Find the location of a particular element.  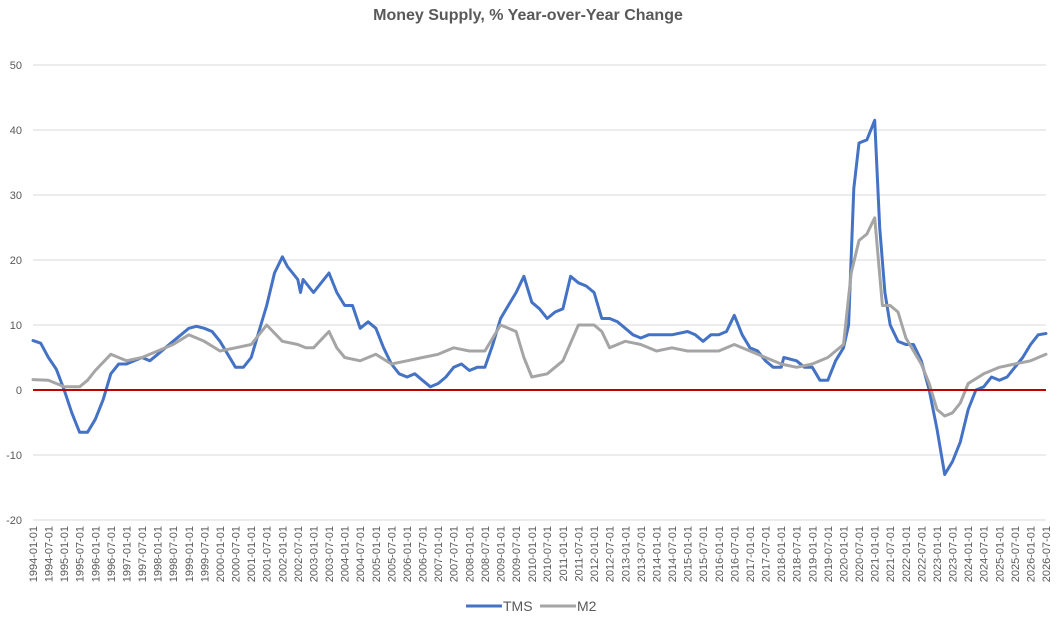

x-tick-label: 1997-01-01 is located at coordinates (128, 554).